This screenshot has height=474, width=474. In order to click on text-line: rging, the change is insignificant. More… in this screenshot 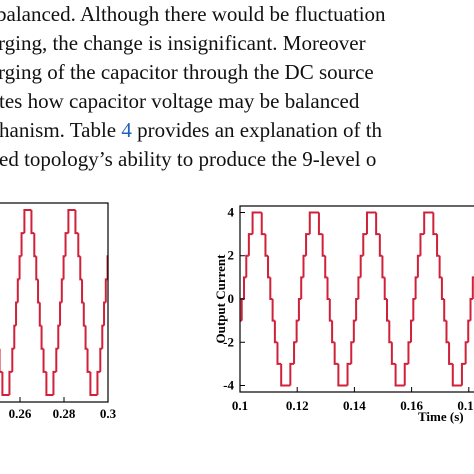, I will do `click(183, 43)`.